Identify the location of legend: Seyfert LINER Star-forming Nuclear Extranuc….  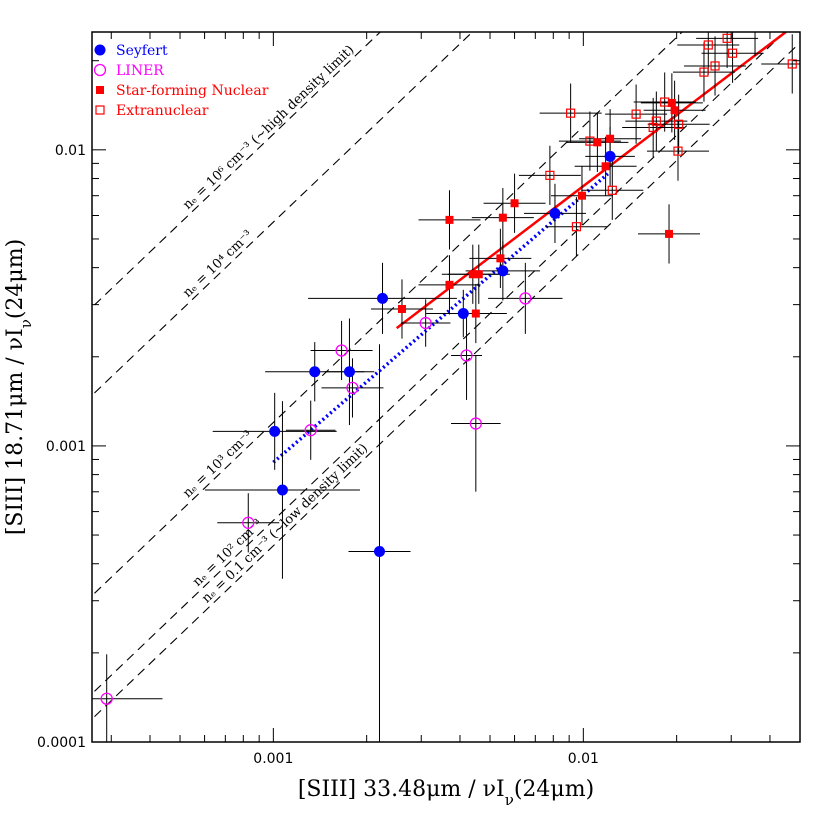
(181, 81).